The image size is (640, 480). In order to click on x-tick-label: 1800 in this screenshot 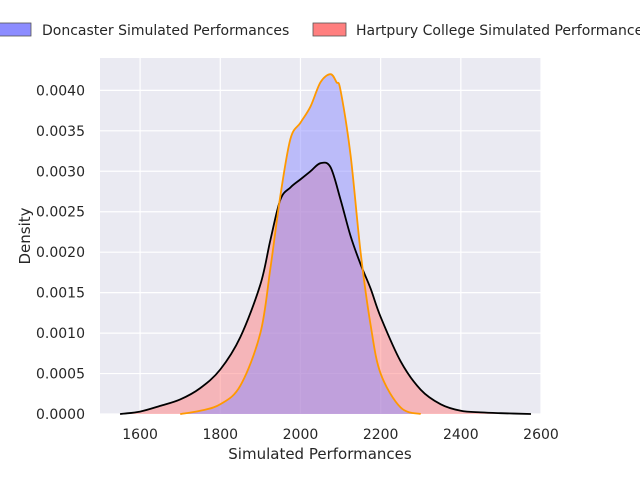, I will do `click(220, 435)`.